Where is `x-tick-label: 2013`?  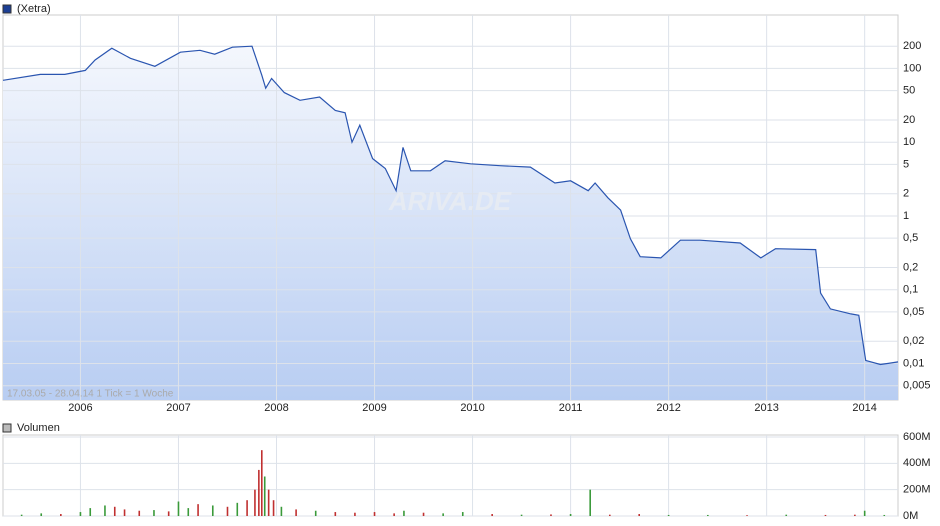
x-tick-label: 2013 is located at coordinates (766, 408).